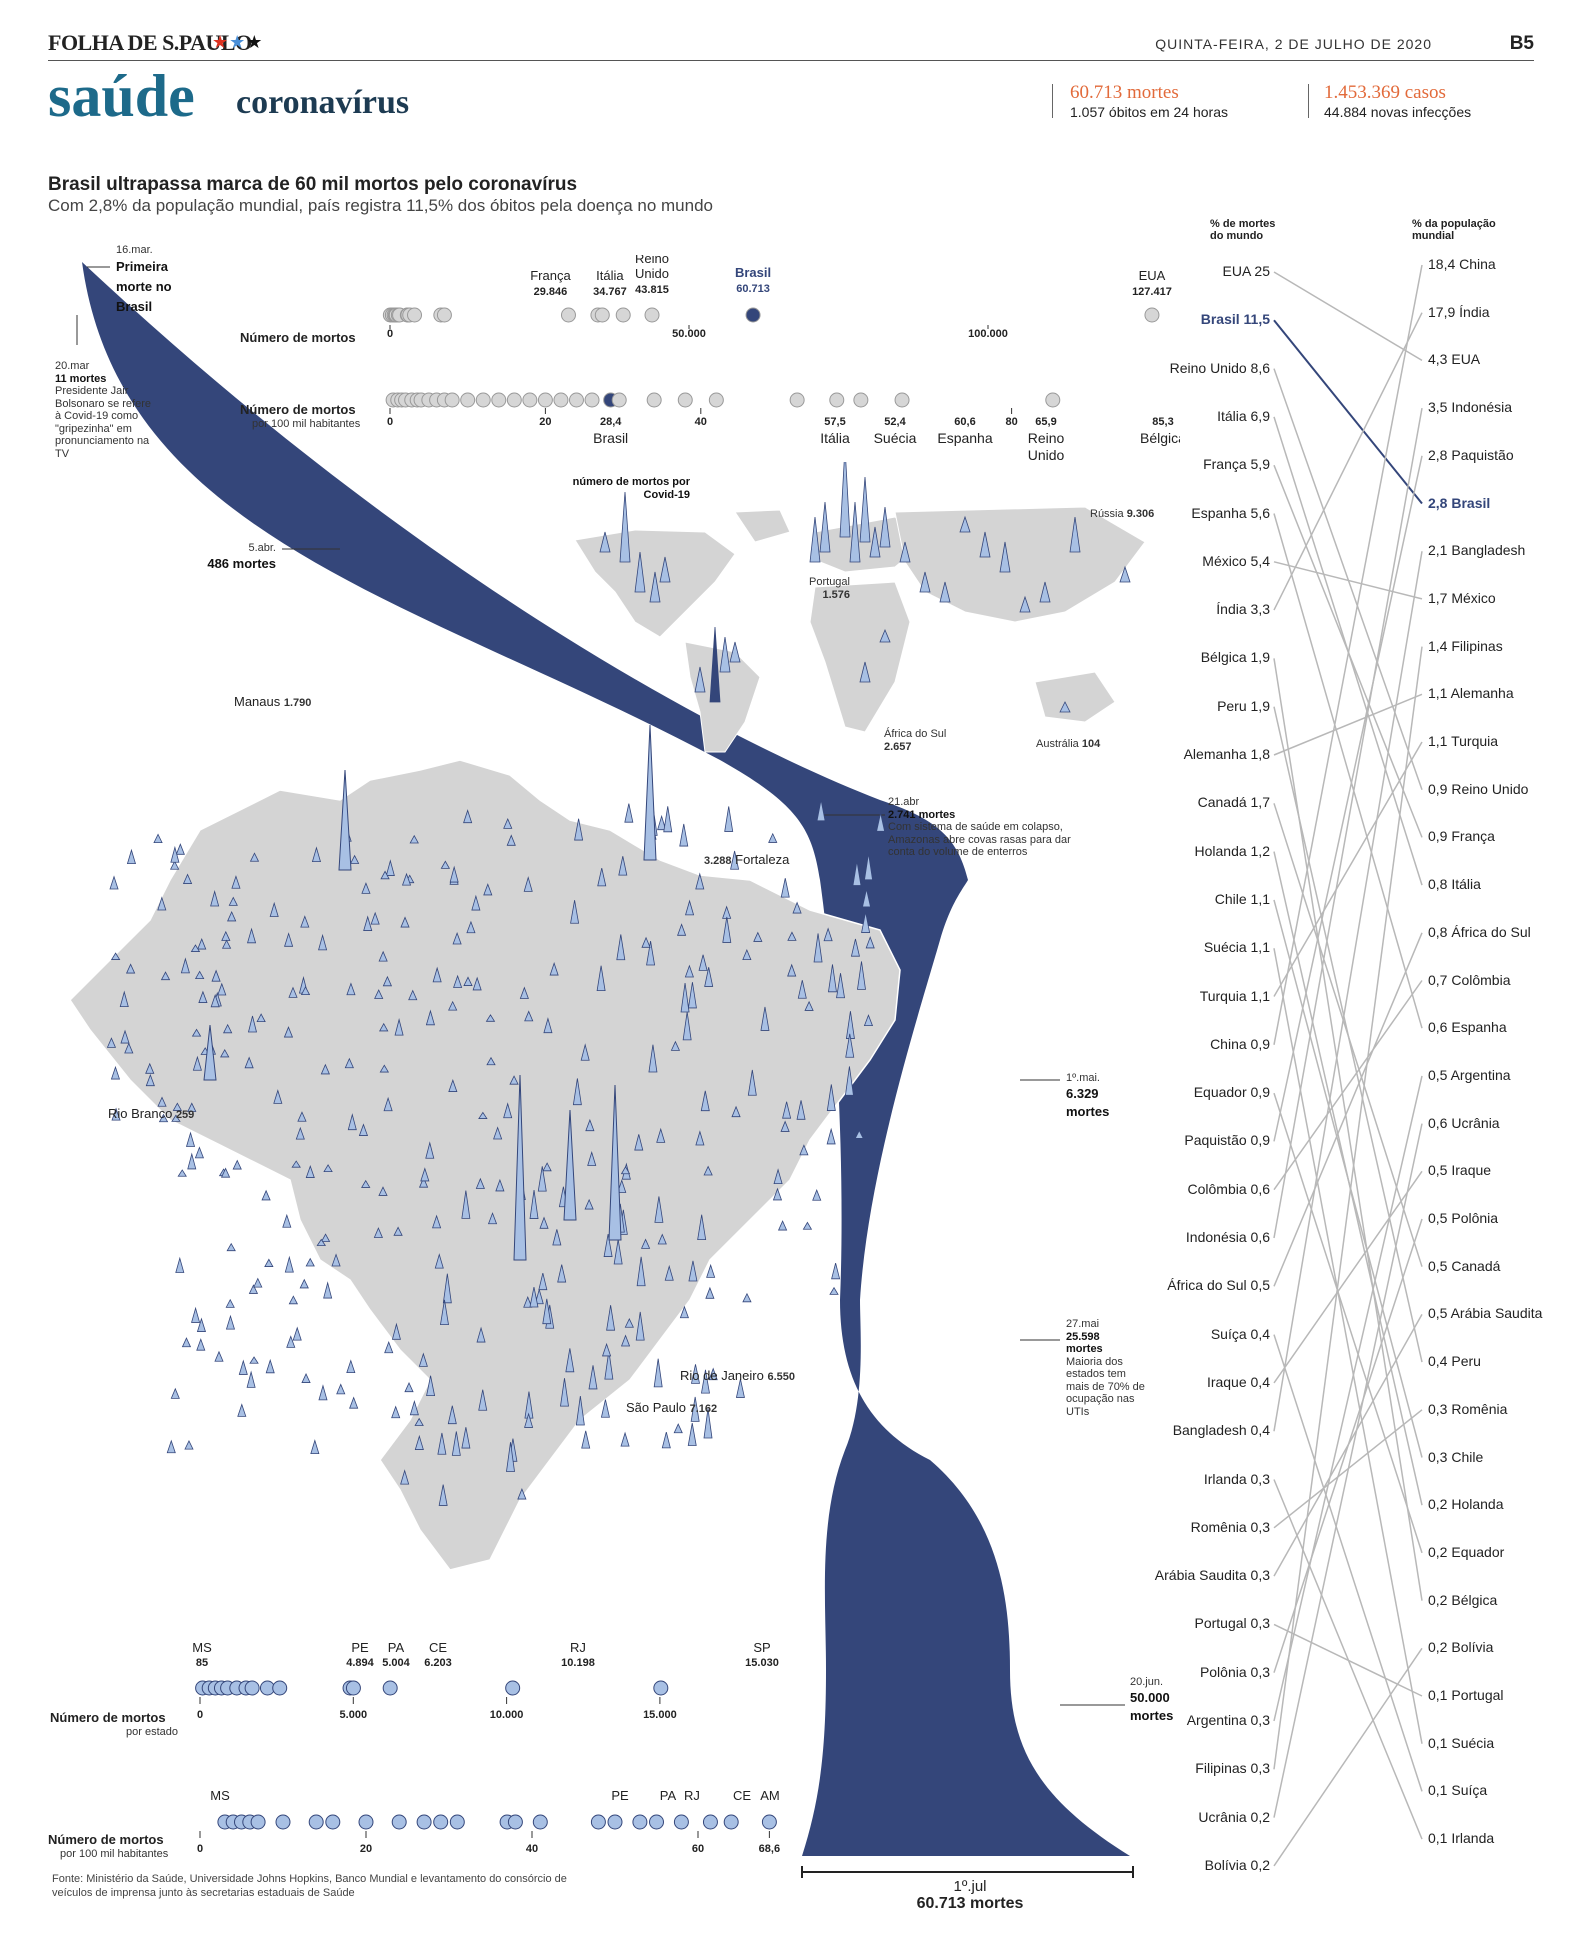 The image size is (1582, 1957). What do you see at coordinates (692, 1795) in the screenshot?
I see `state-name: RJ` at bounding box center [692, 1795].